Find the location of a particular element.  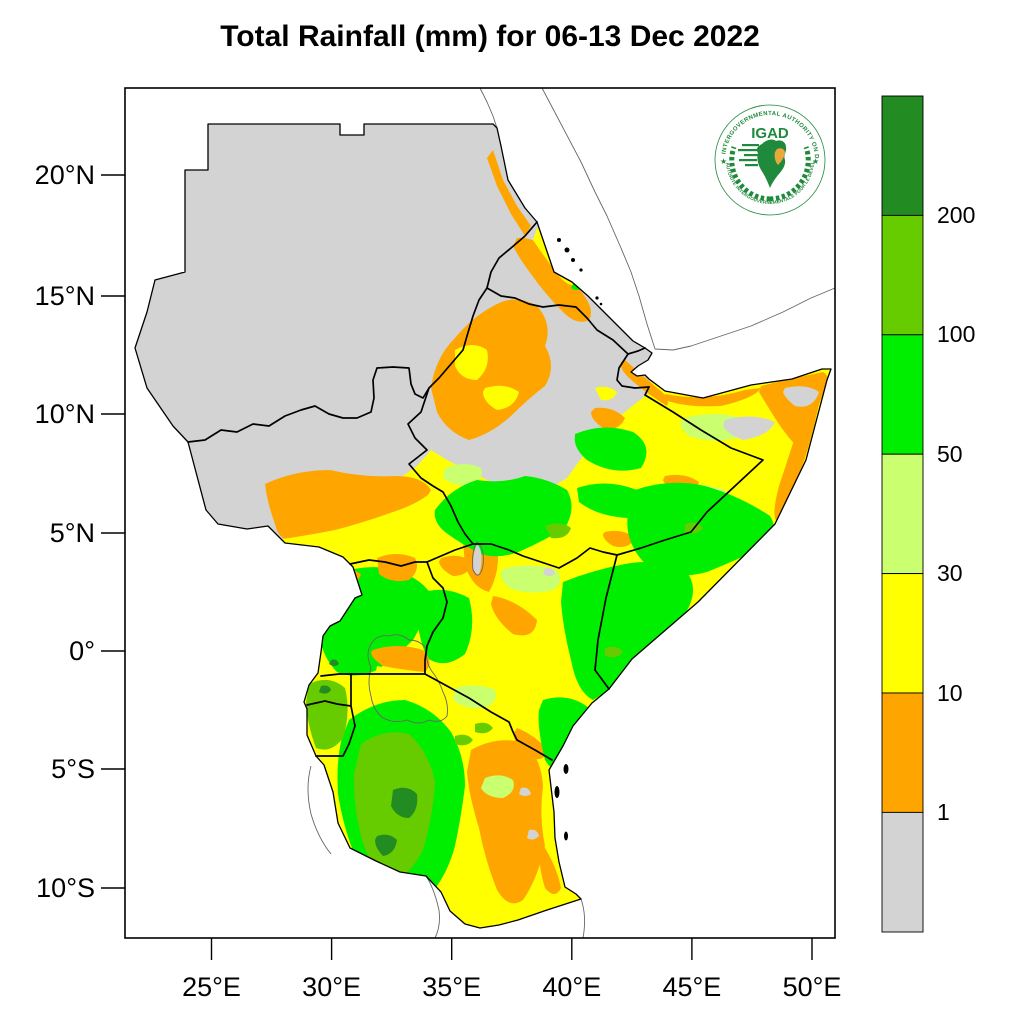

lon-tick-label: 50°E is located at coordinates (812, 987).